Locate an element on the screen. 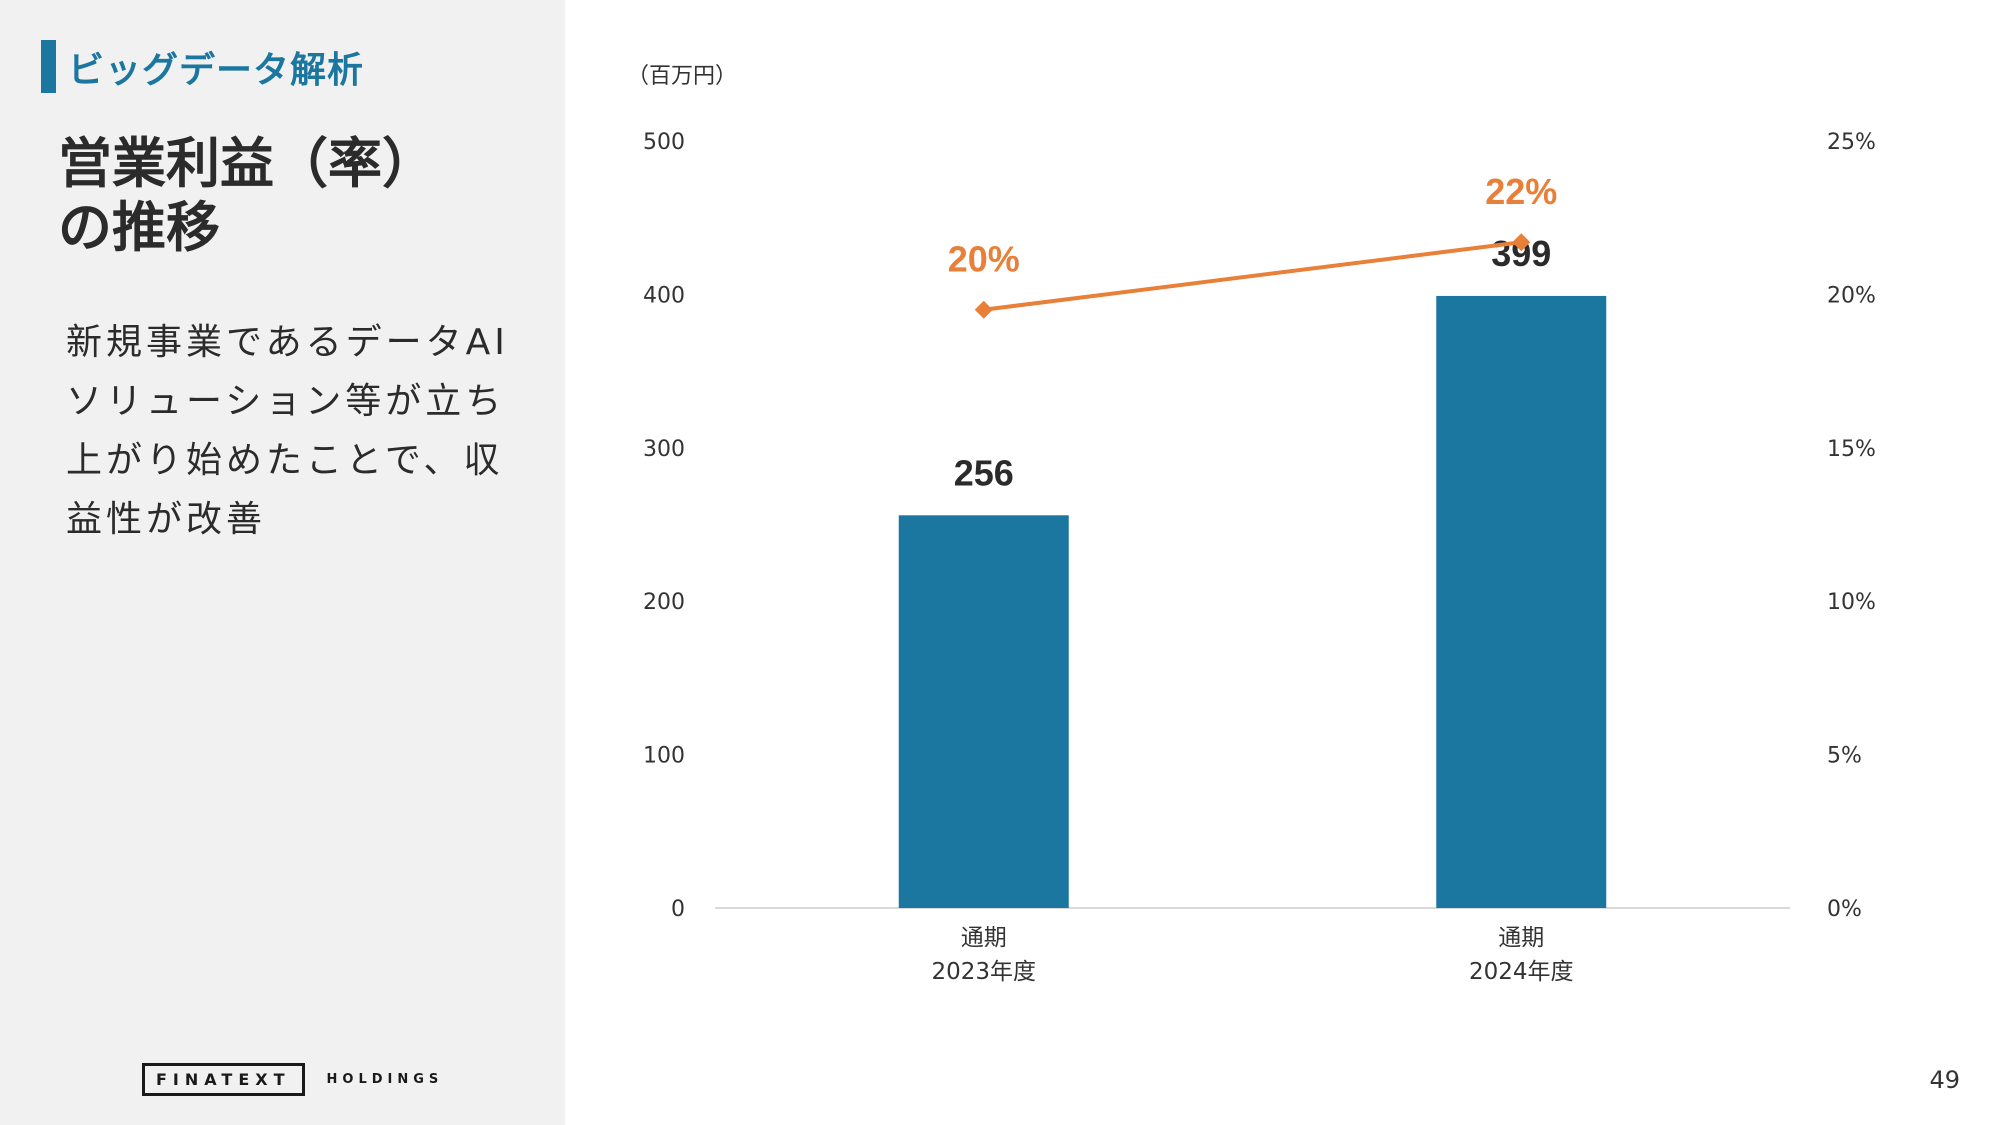 This screenshot has width=2000, height=1125. page-number: 49 is located at coordinates (1944, 1080).